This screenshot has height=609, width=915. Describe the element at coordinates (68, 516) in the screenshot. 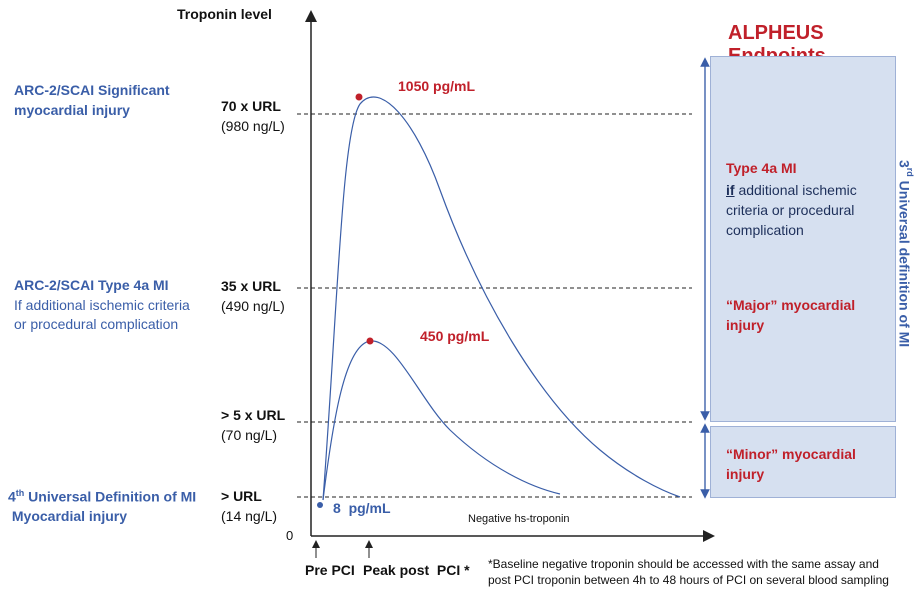

I see `label-myocardial-injury: Myocardial injury` at that location.